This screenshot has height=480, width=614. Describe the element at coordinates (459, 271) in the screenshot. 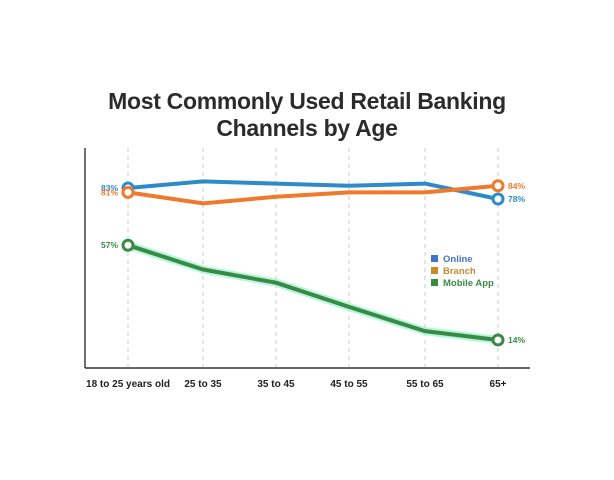

I see `legend-label-branch: Branch` at that location.